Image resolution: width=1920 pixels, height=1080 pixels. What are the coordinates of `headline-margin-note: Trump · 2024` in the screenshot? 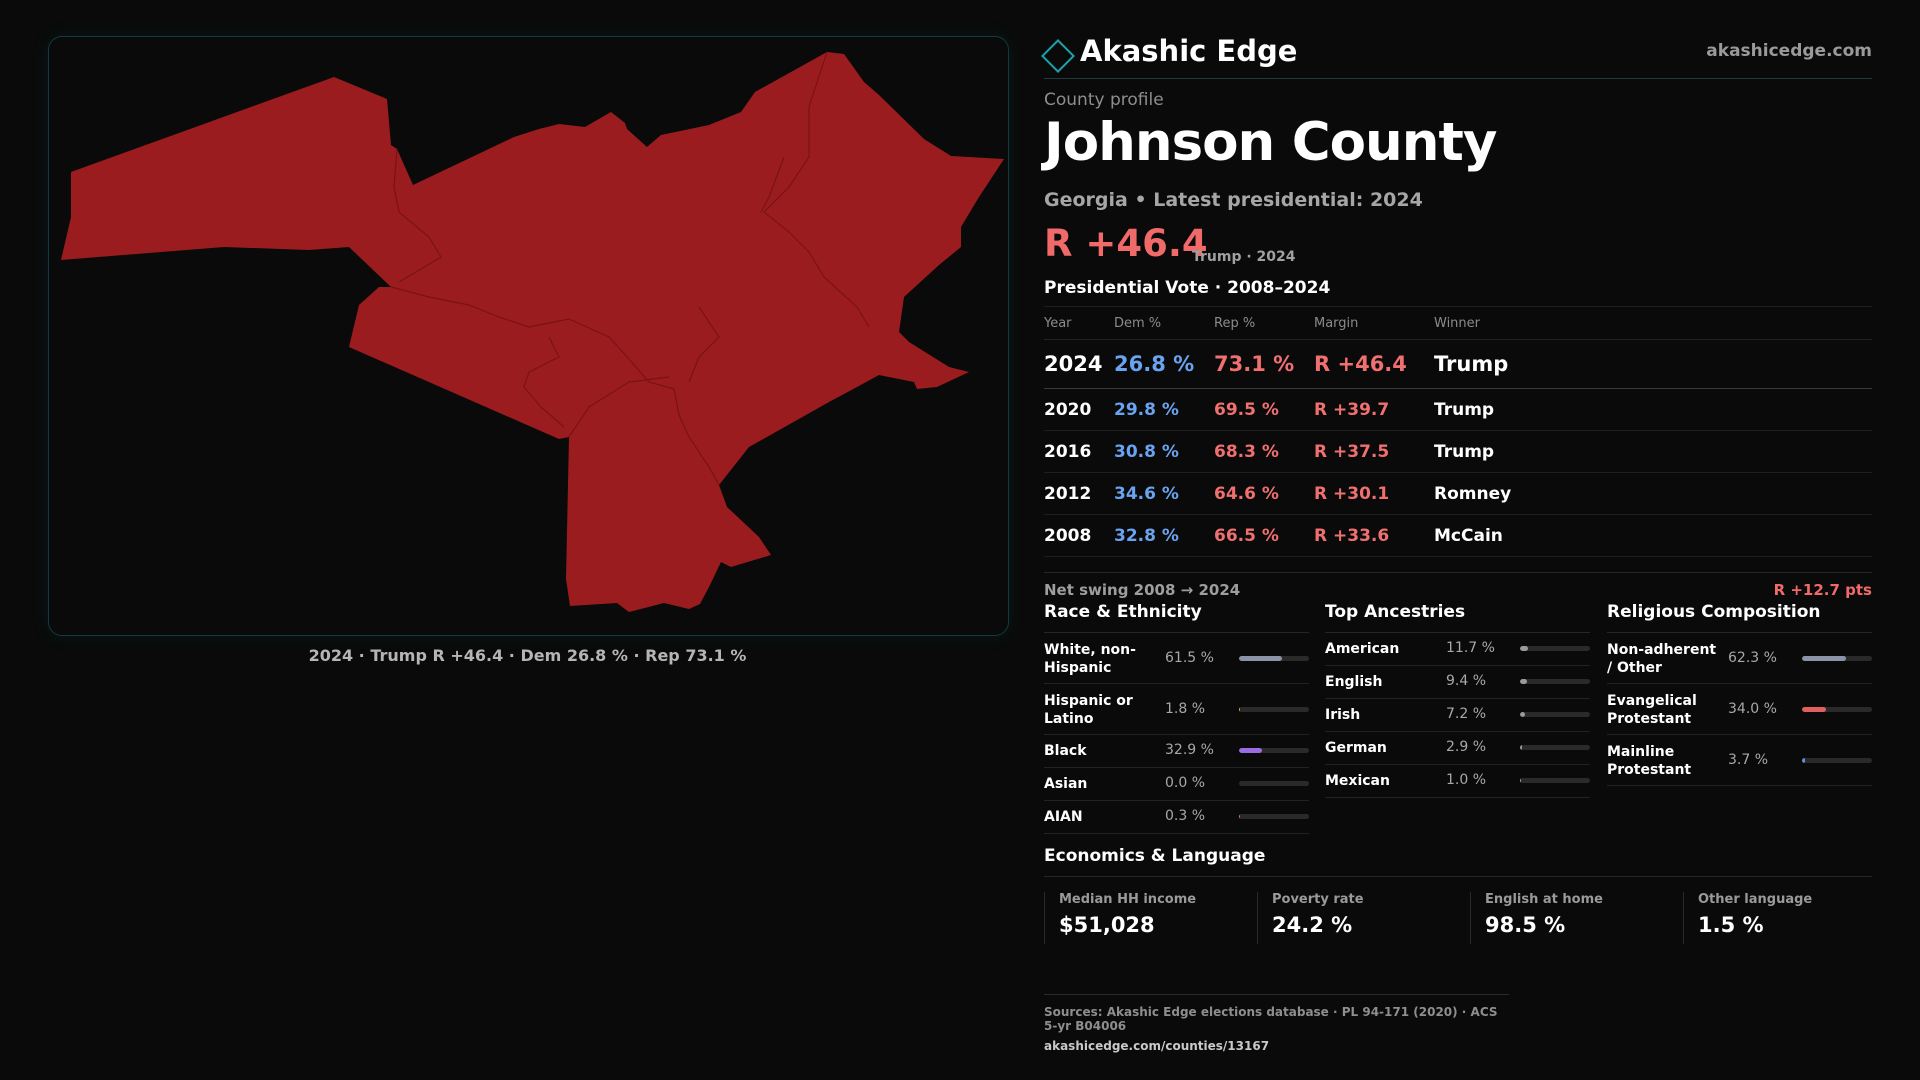 It's located at (1244, 257).